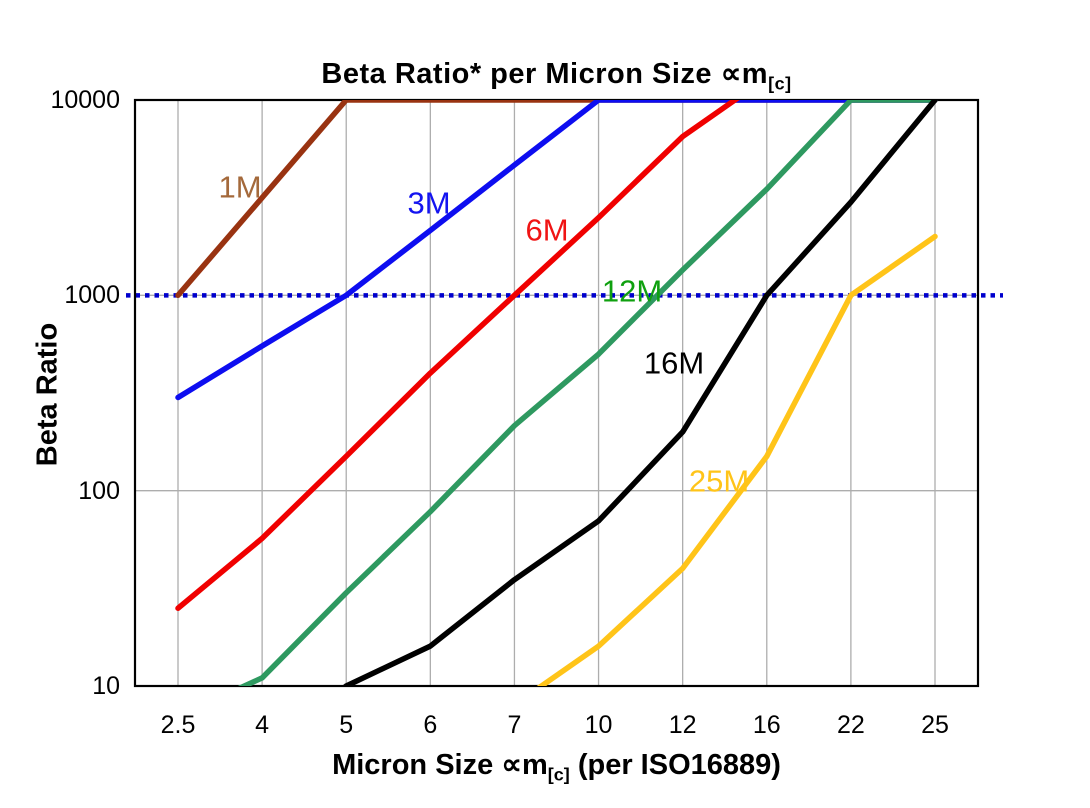  Describe the element at coordinates (598, 725) in the screenshot. I see `x-tick-label: 10` at that location.